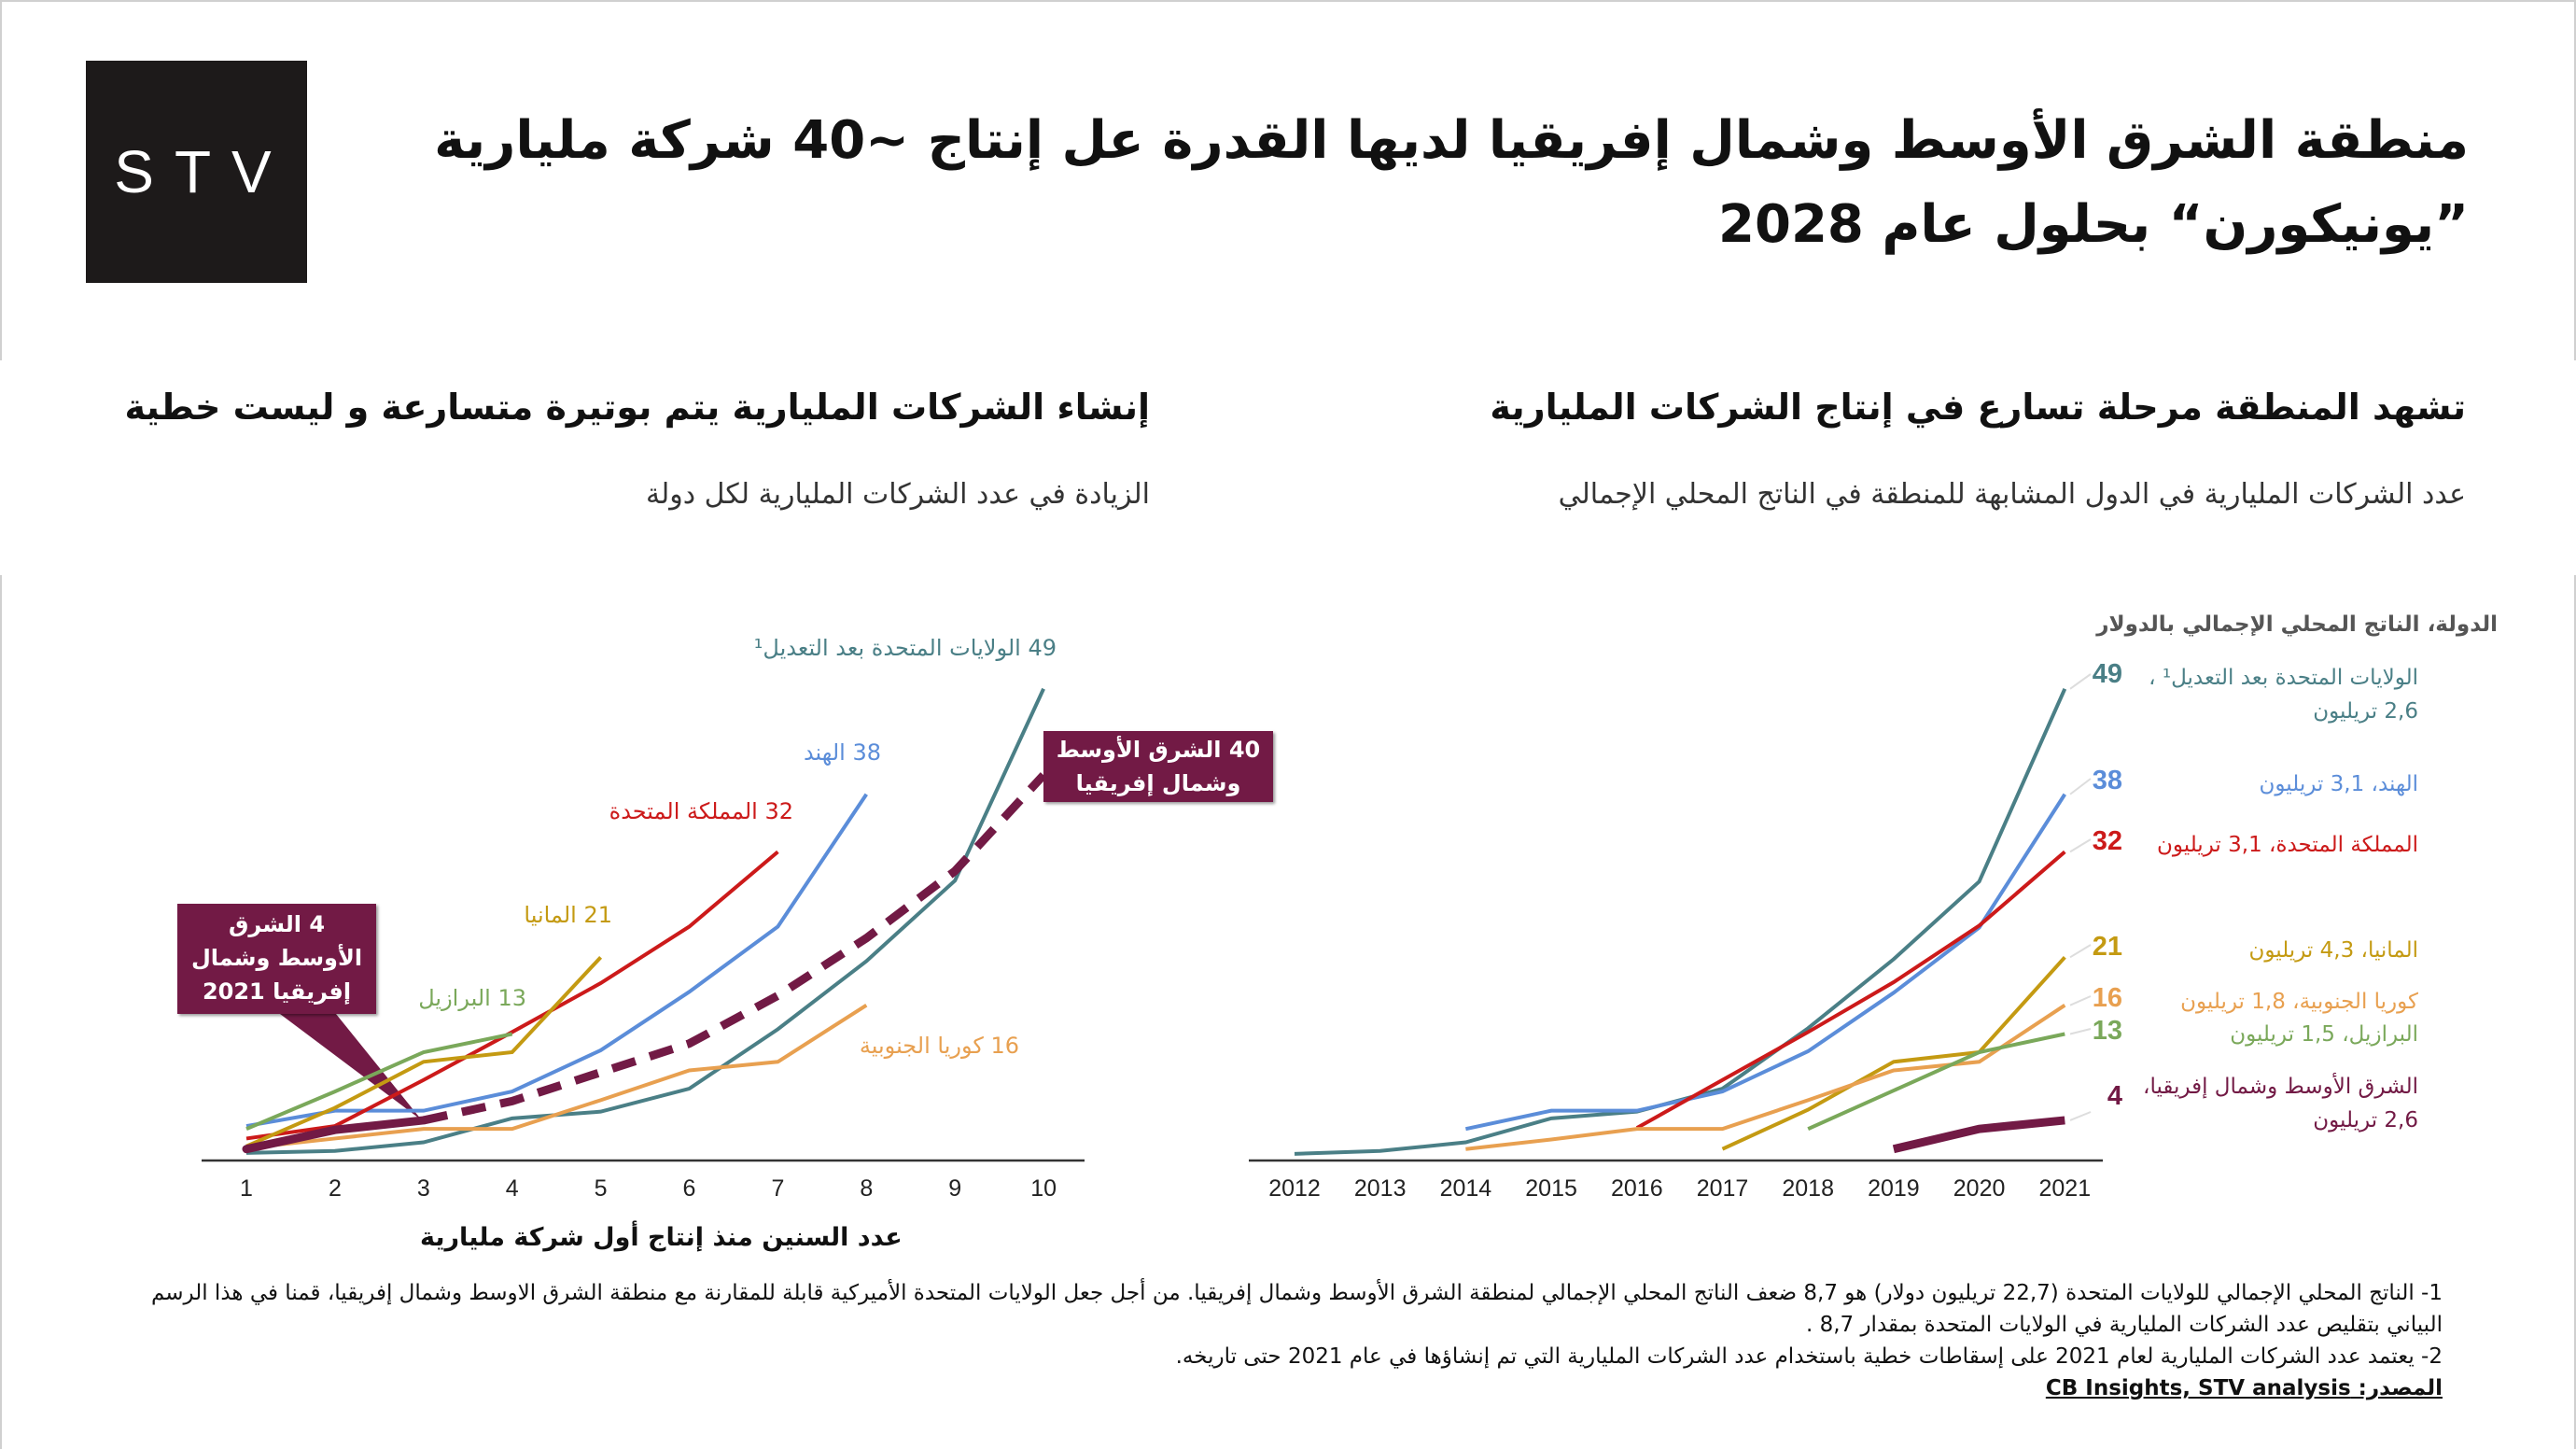  I want to click on series-label-germany: 21 المانيا, so click(568, 915).